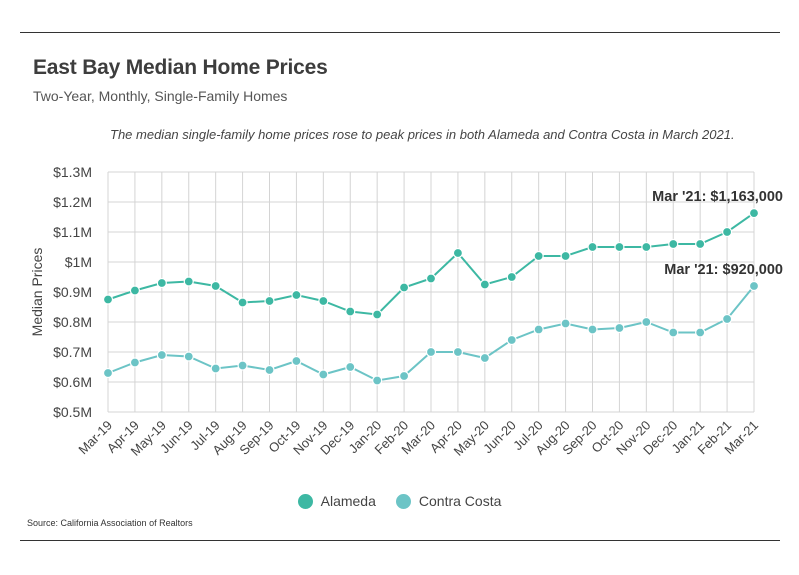 This screenshot has height=575, width=799. Describe the element at coordinates (717, 233) in the screenshot. I see `annotations: Mar '21: $1,163,000 Mar '21: $920,000` at that location.